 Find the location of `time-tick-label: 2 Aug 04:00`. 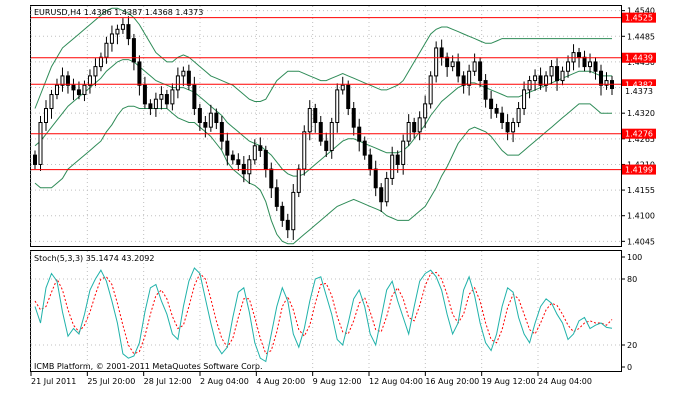

time-tick-label: 2 Aug 04:00 is located at coordinates (224, 381).